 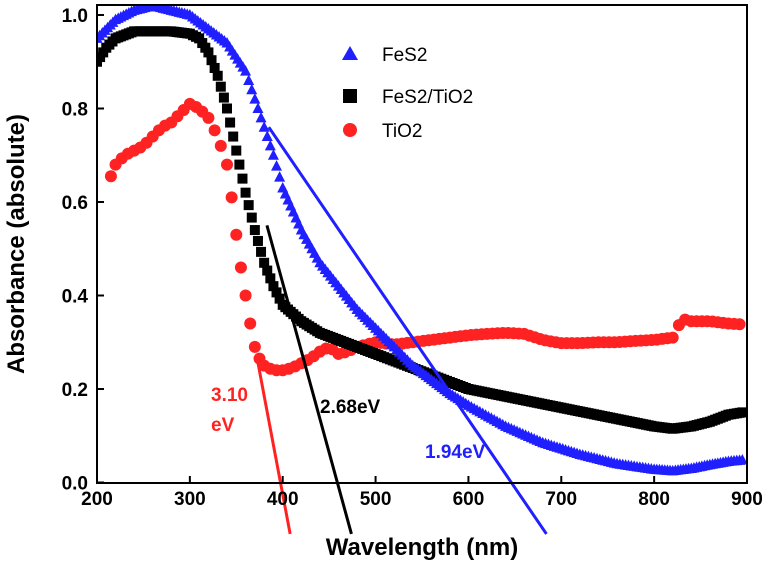 I want to click on x-tick-label: 200, so click(x=97, y=499).